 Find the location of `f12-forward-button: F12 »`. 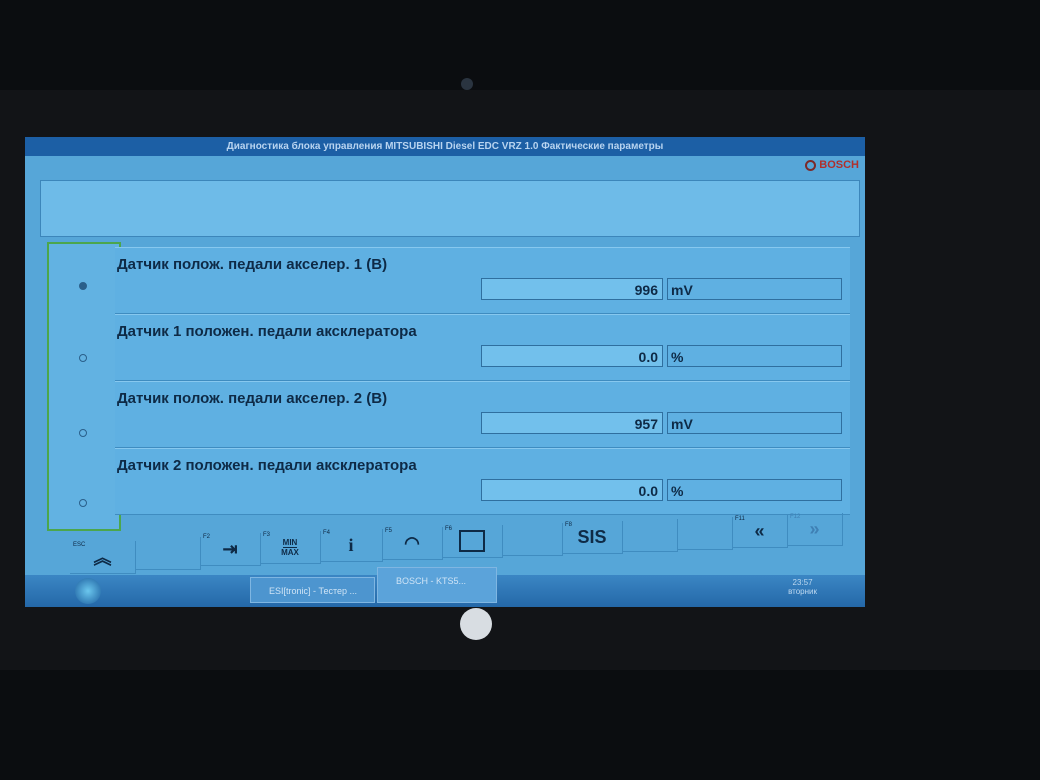

f12-forward-button: F12 » is located at coordinates (815, 529).